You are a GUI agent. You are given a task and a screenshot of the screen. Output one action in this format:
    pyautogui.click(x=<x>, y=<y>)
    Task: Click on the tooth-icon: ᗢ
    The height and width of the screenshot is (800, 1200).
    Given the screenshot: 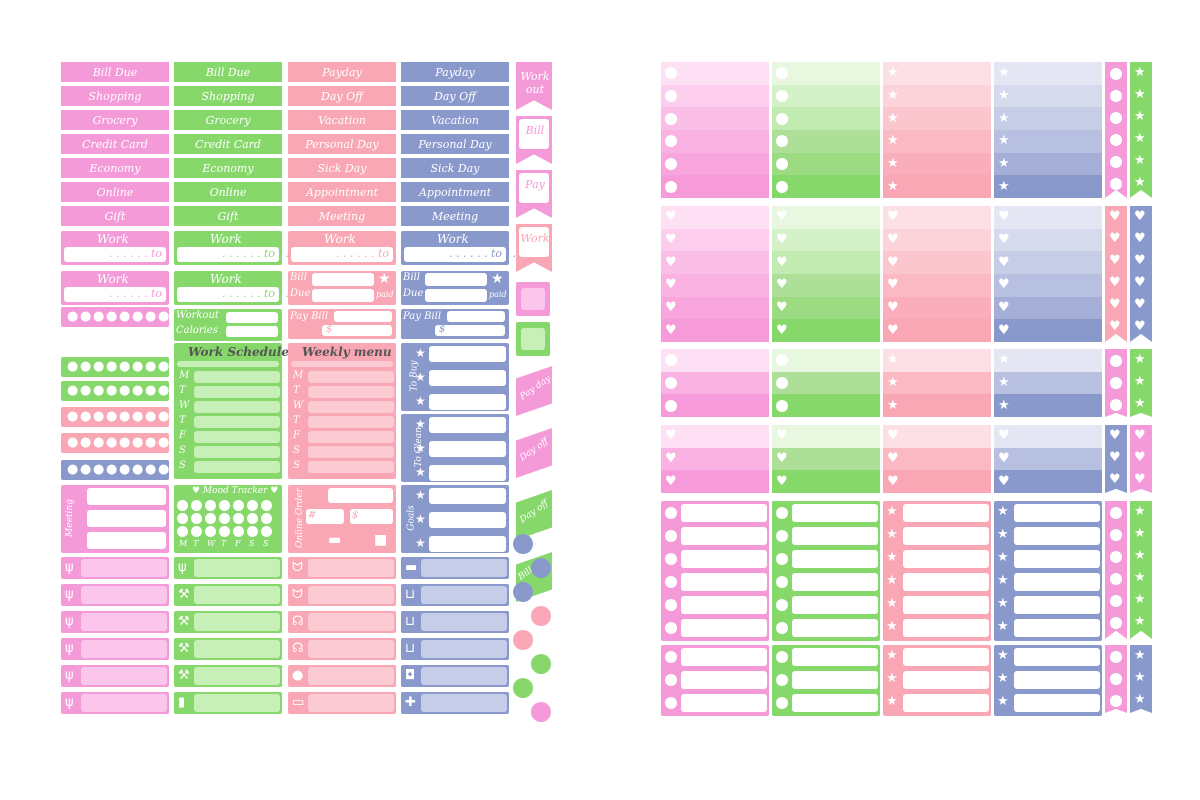 What is the action you would take?
    pyautogui.click(x=297, y=567)
    